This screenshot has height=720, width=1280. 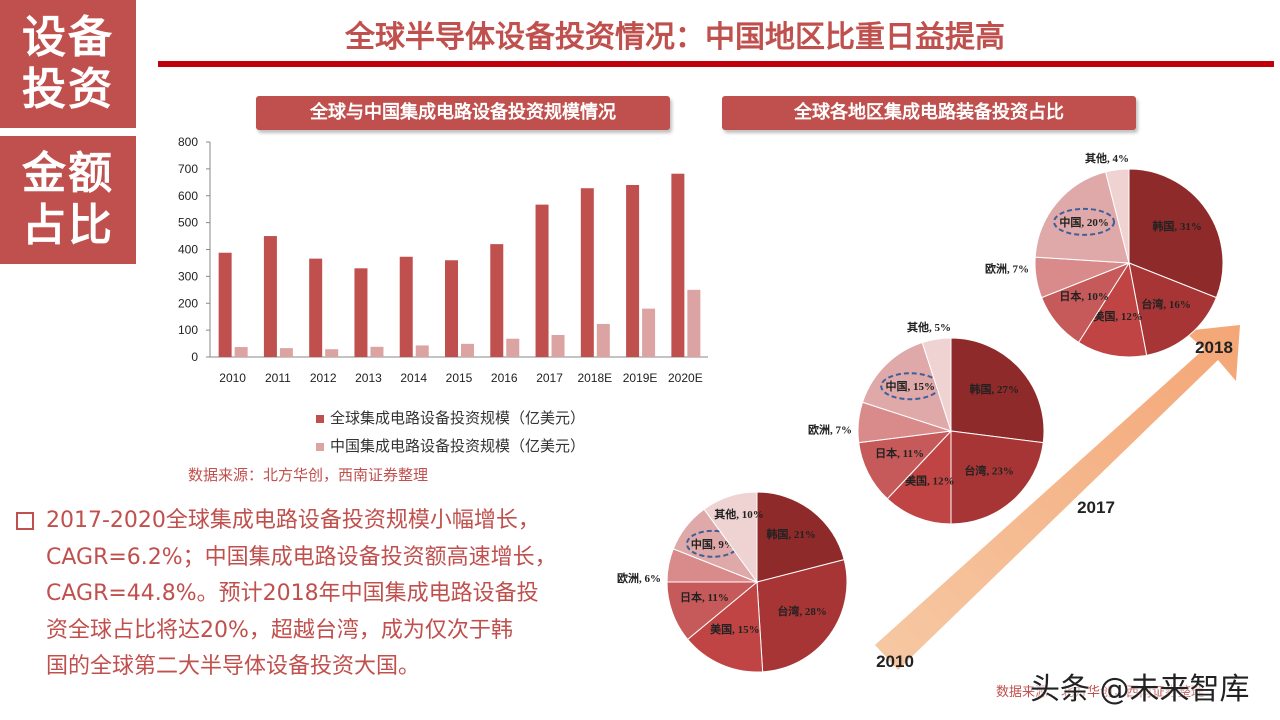 I want to click on pie-label: 台湾, 28%, so click(x=802, y=611).